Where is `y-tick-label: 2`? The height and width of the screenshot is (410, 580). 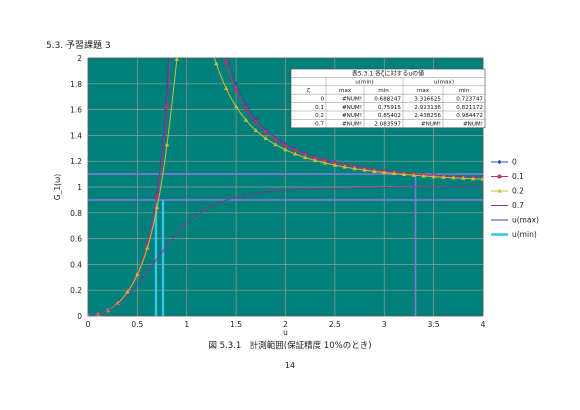 y-tick-label: 2 is located at coordinates (79, 58).